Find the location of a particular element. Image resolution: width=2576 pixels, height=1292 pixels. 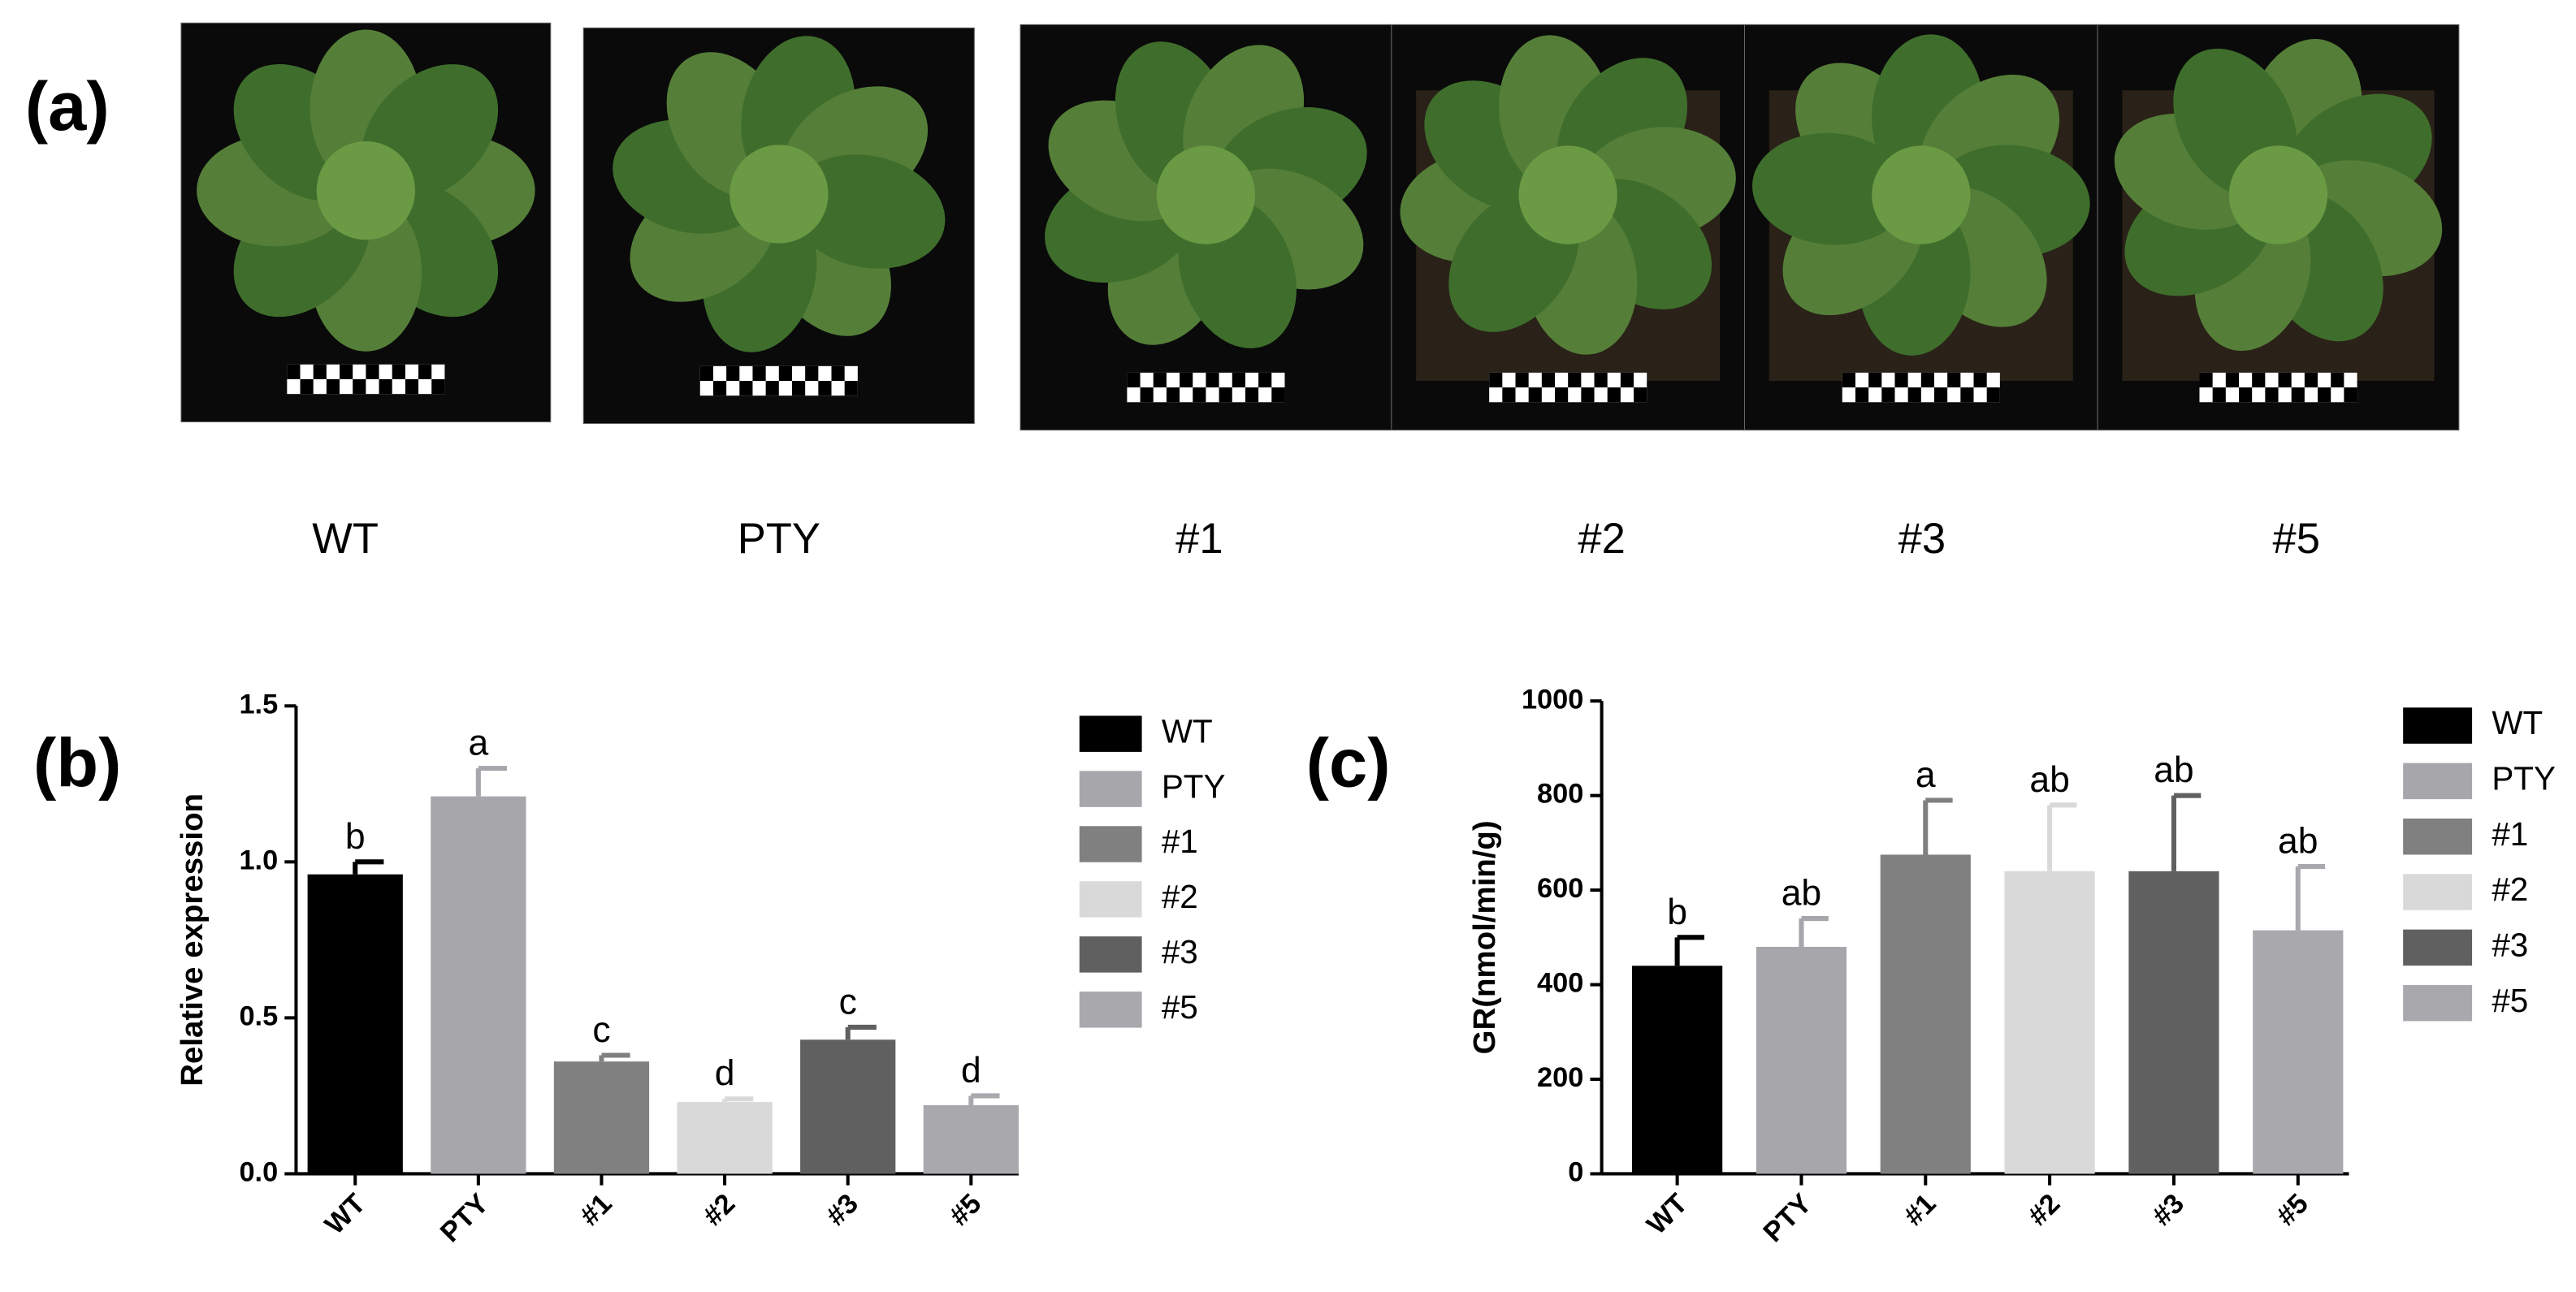

x-tick-label: #1 is located at coordinates (596, 1210).